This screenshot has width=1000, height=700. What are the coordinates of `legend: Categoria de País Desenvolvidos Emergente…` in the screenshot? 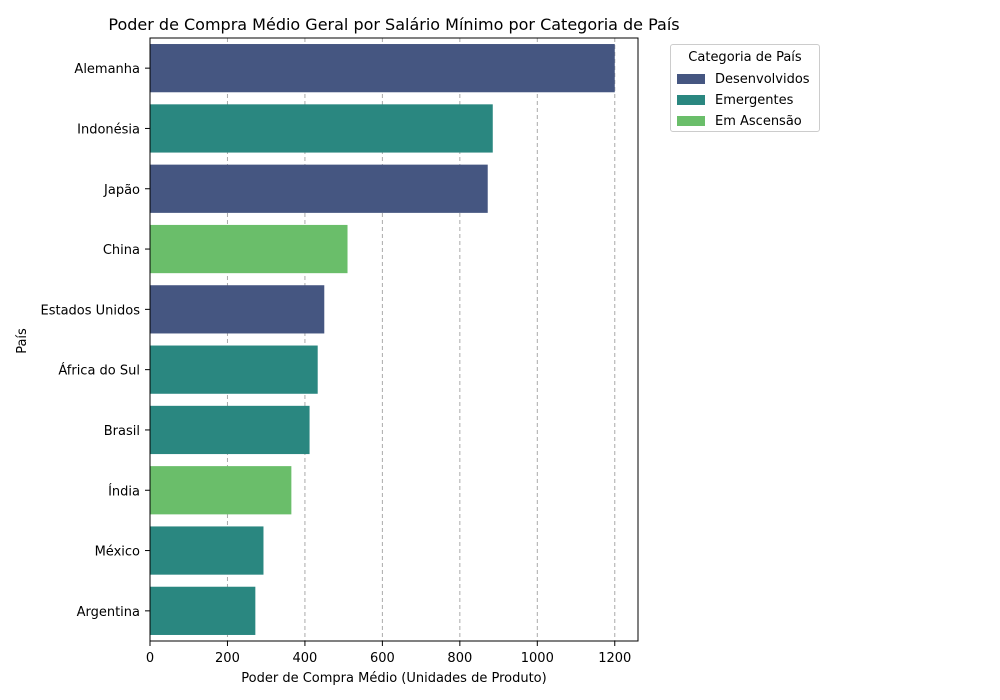 It's located at (745, 88).